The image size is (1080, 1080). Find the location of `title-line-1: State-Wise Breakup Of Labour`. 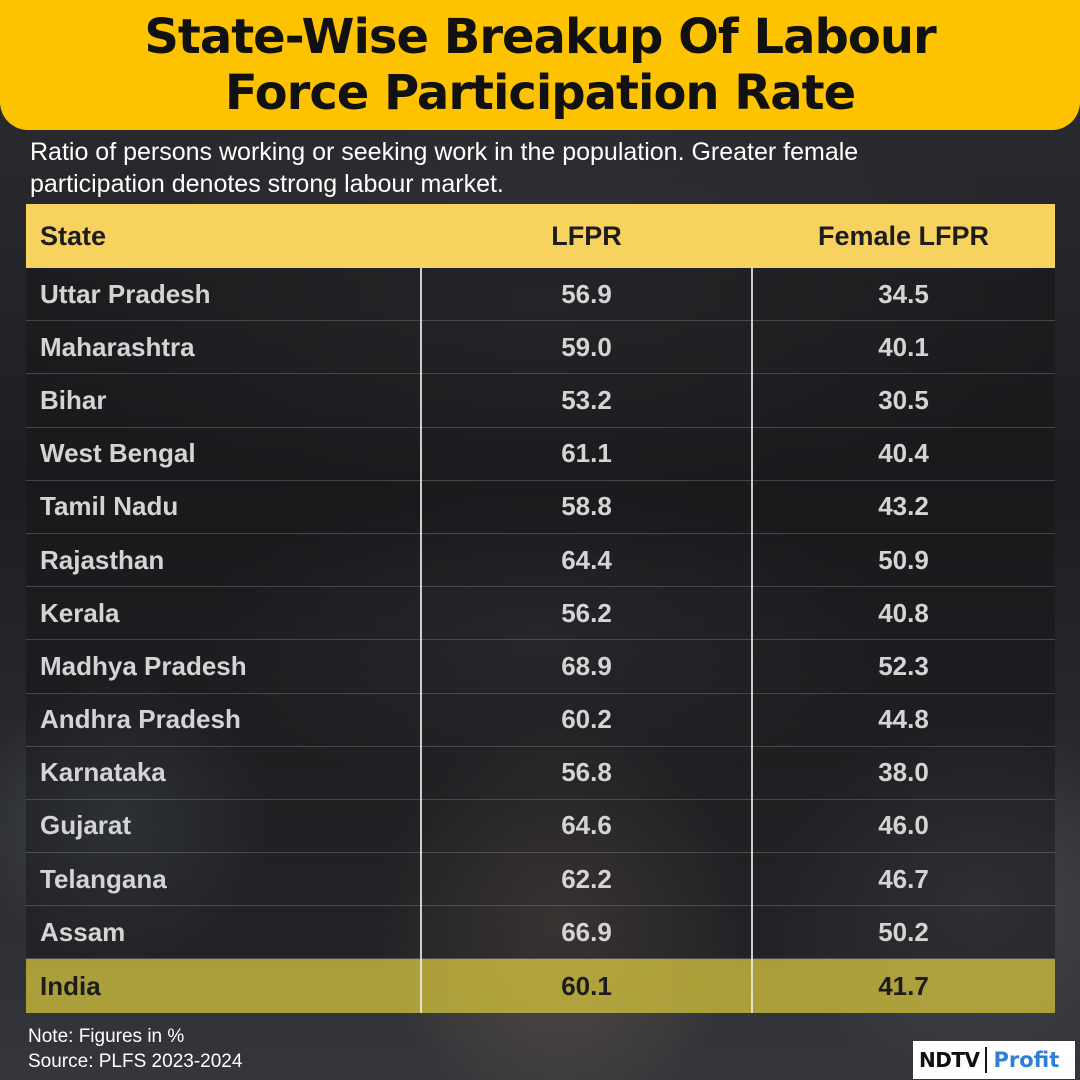

title-line-1: State-Wise Breakup Of Labour is located at coordinates (540, 37).